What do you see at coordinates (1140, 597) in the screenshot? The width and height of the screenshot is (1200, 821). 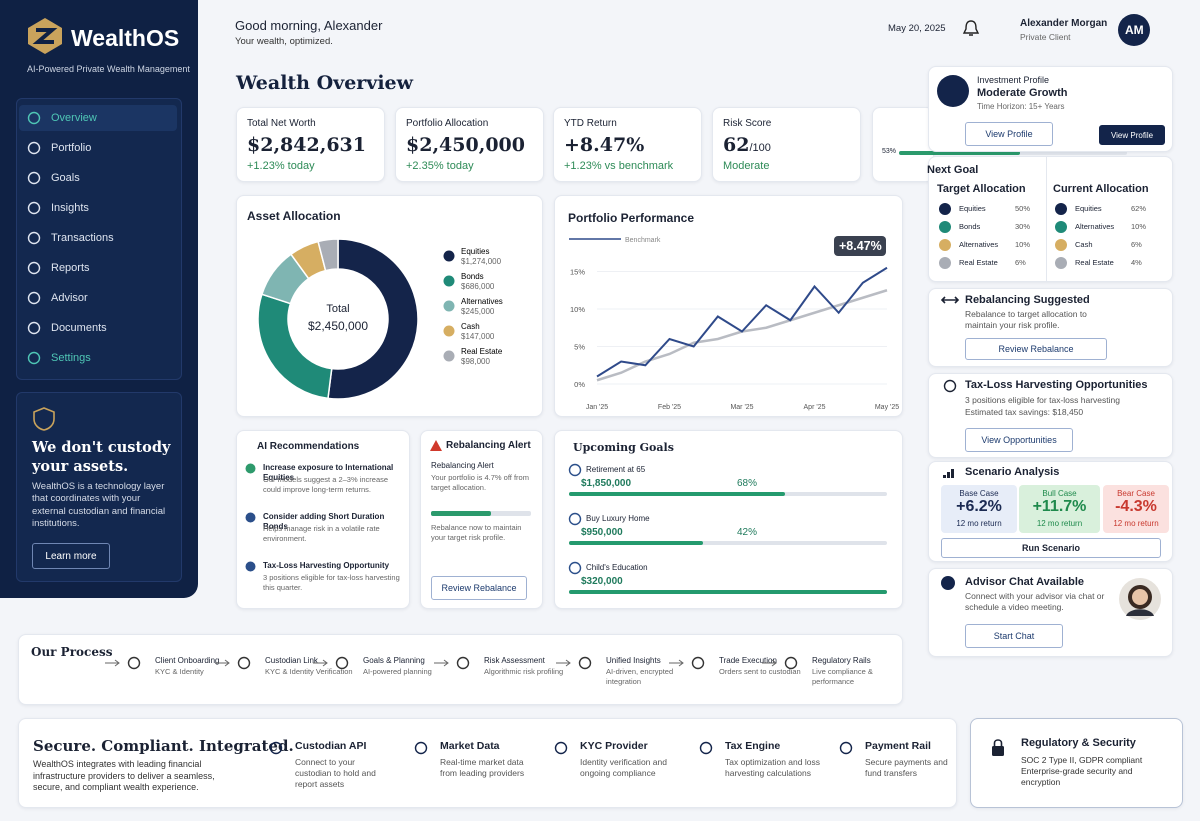 I see `photo-face` at bounding box center [1140, 597].